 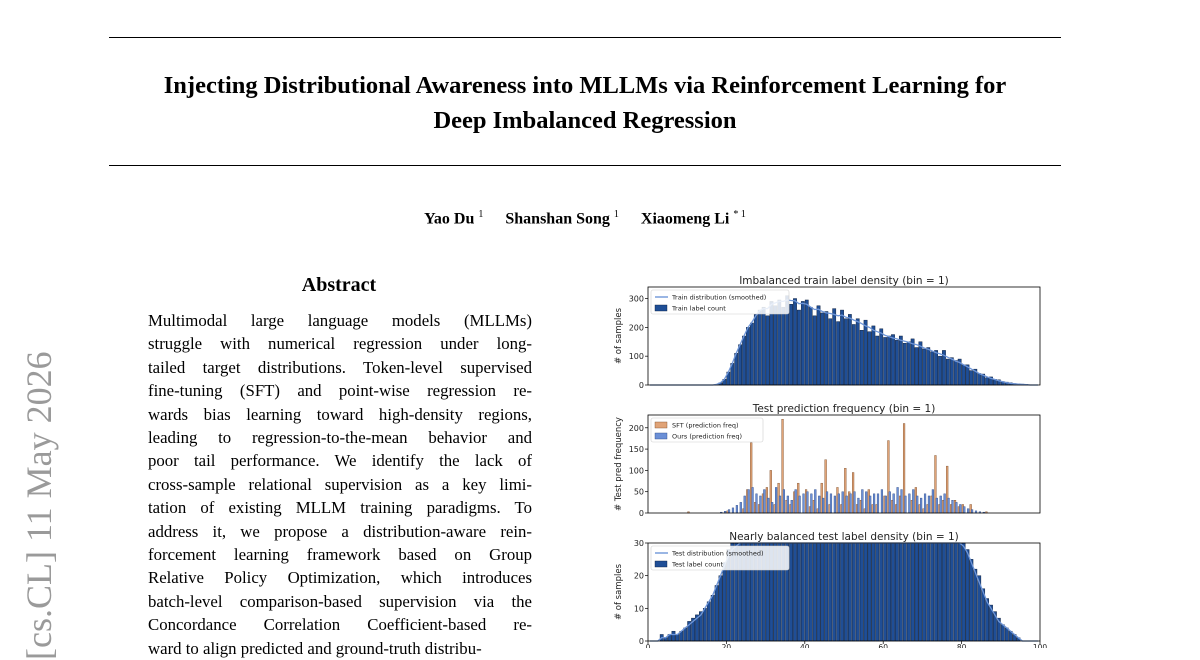 What do you see at coordinates (619, 464) in the screenshot?
I see `y-axis-label: # Test pred frequency` at bounding box center [619, 464].